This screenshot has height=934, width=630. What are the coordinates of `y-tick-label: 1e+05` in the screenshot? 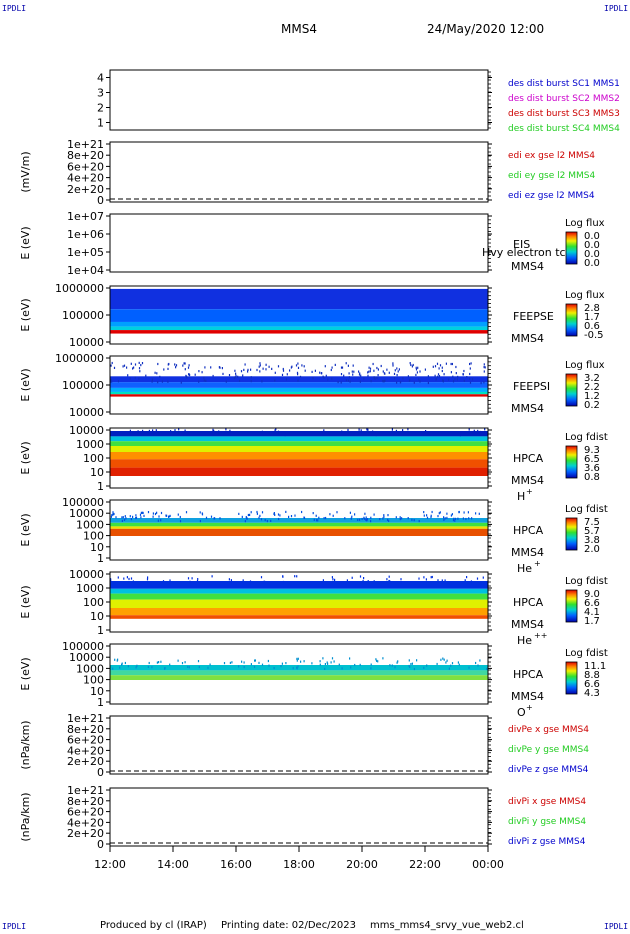 It's located at (85, 252).